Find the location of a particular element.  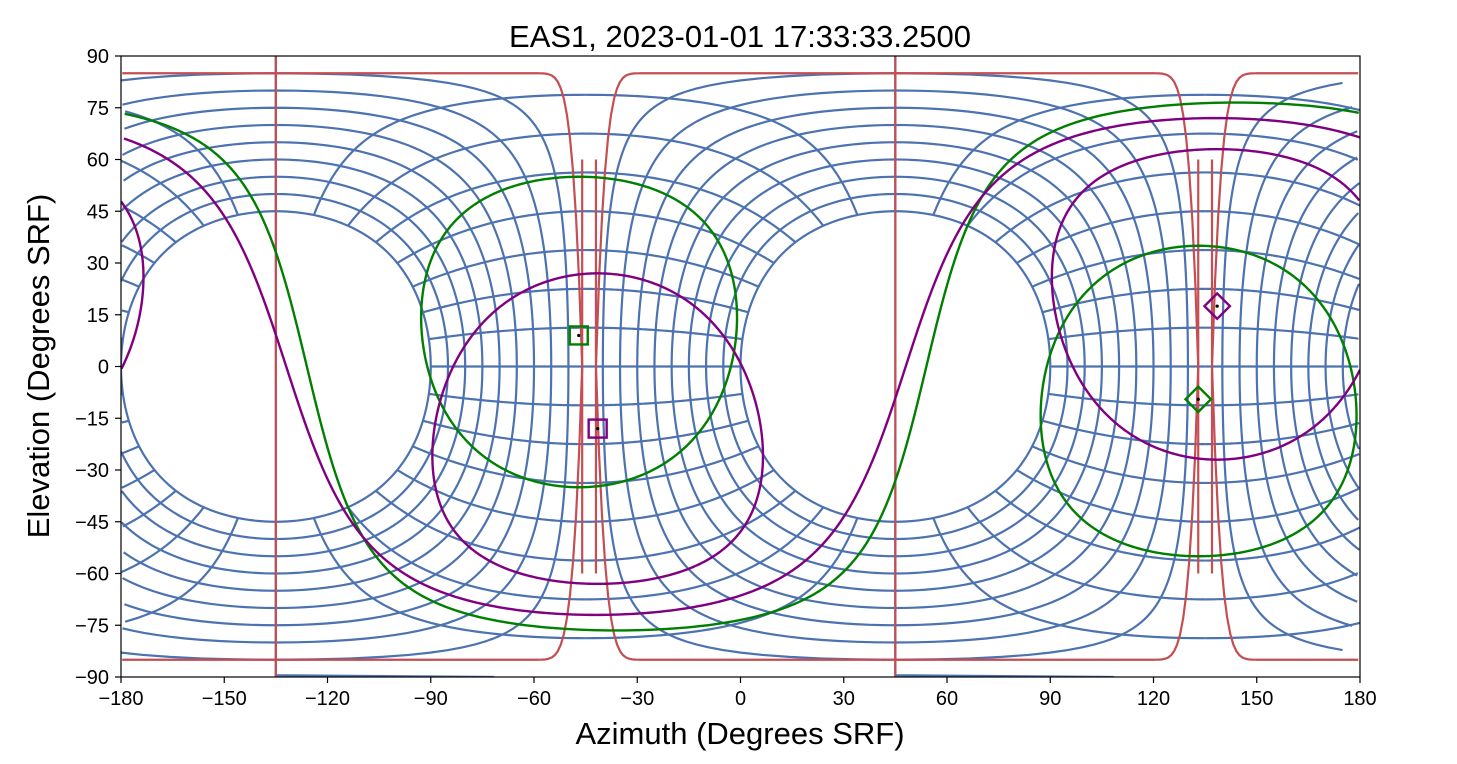

y-tick-label: 15 is located at coordinates (98, 316).